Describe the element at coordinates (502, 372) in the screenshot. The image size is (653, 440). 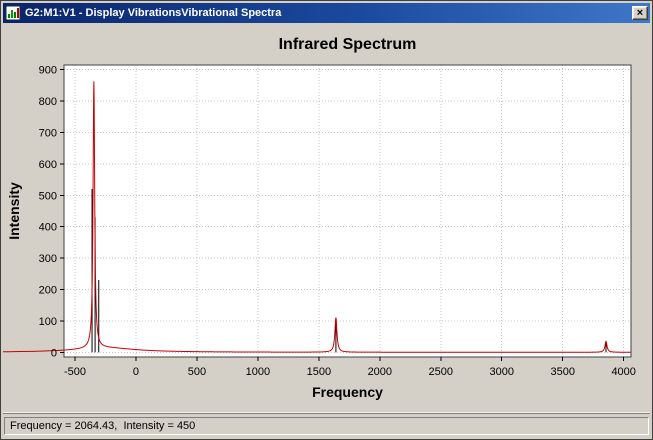
I see `svg-text: 3000` at that location.